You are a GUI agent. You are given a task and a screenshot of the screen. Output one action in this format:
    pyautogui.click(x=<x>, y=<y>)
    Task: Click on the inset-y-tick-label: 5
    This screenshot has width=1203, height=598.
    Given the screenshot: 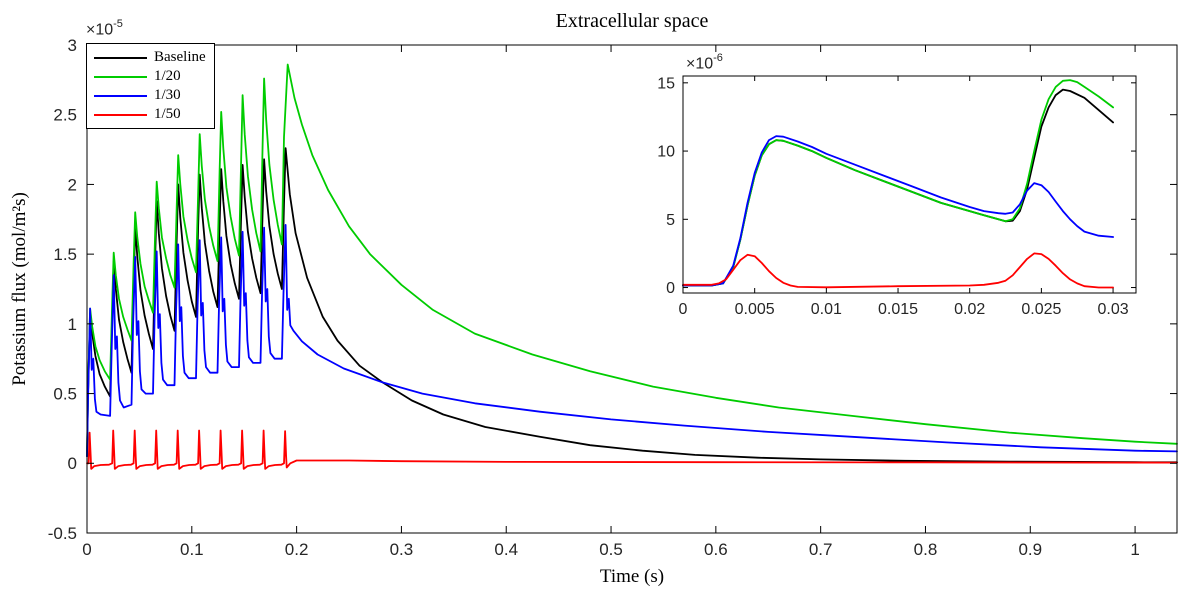 What is the action you would take?
    pyautogui.click(x=670, y=220)
    